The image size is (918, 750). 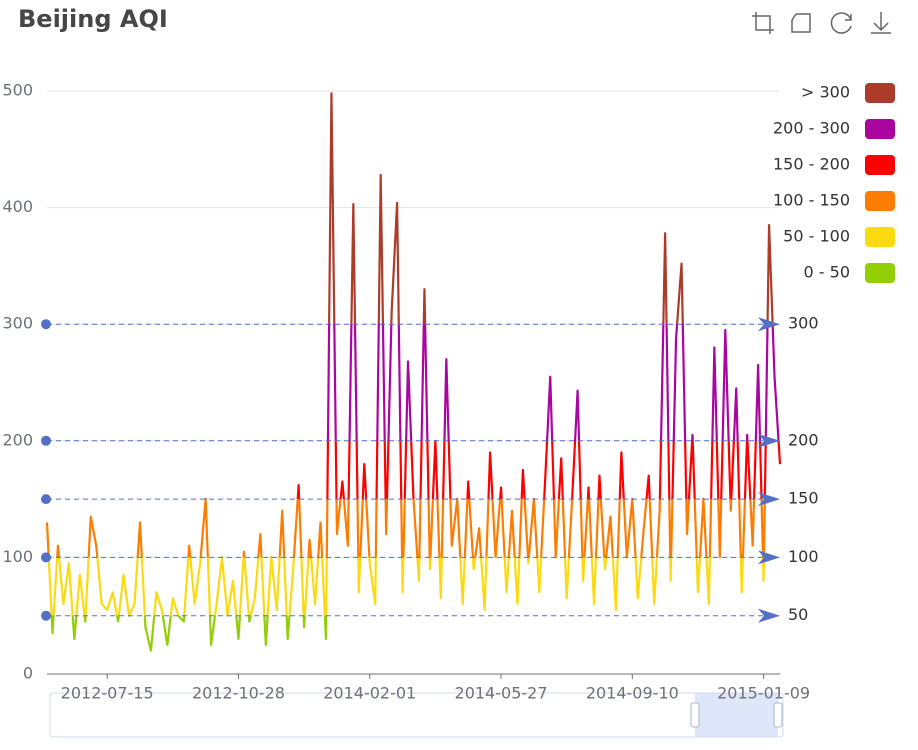 What do you see at coordinates (825, 92) in the screenshot?
I see `legend-label: > 300` at bounding box center [825, 92].